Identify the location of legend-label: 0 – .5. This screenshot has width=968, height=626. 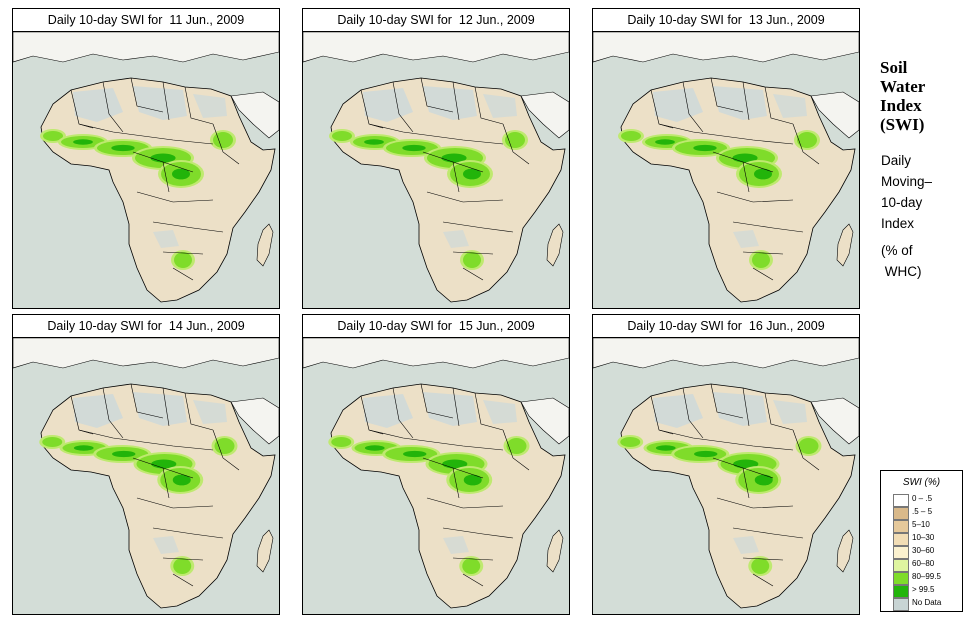
(922, 498).